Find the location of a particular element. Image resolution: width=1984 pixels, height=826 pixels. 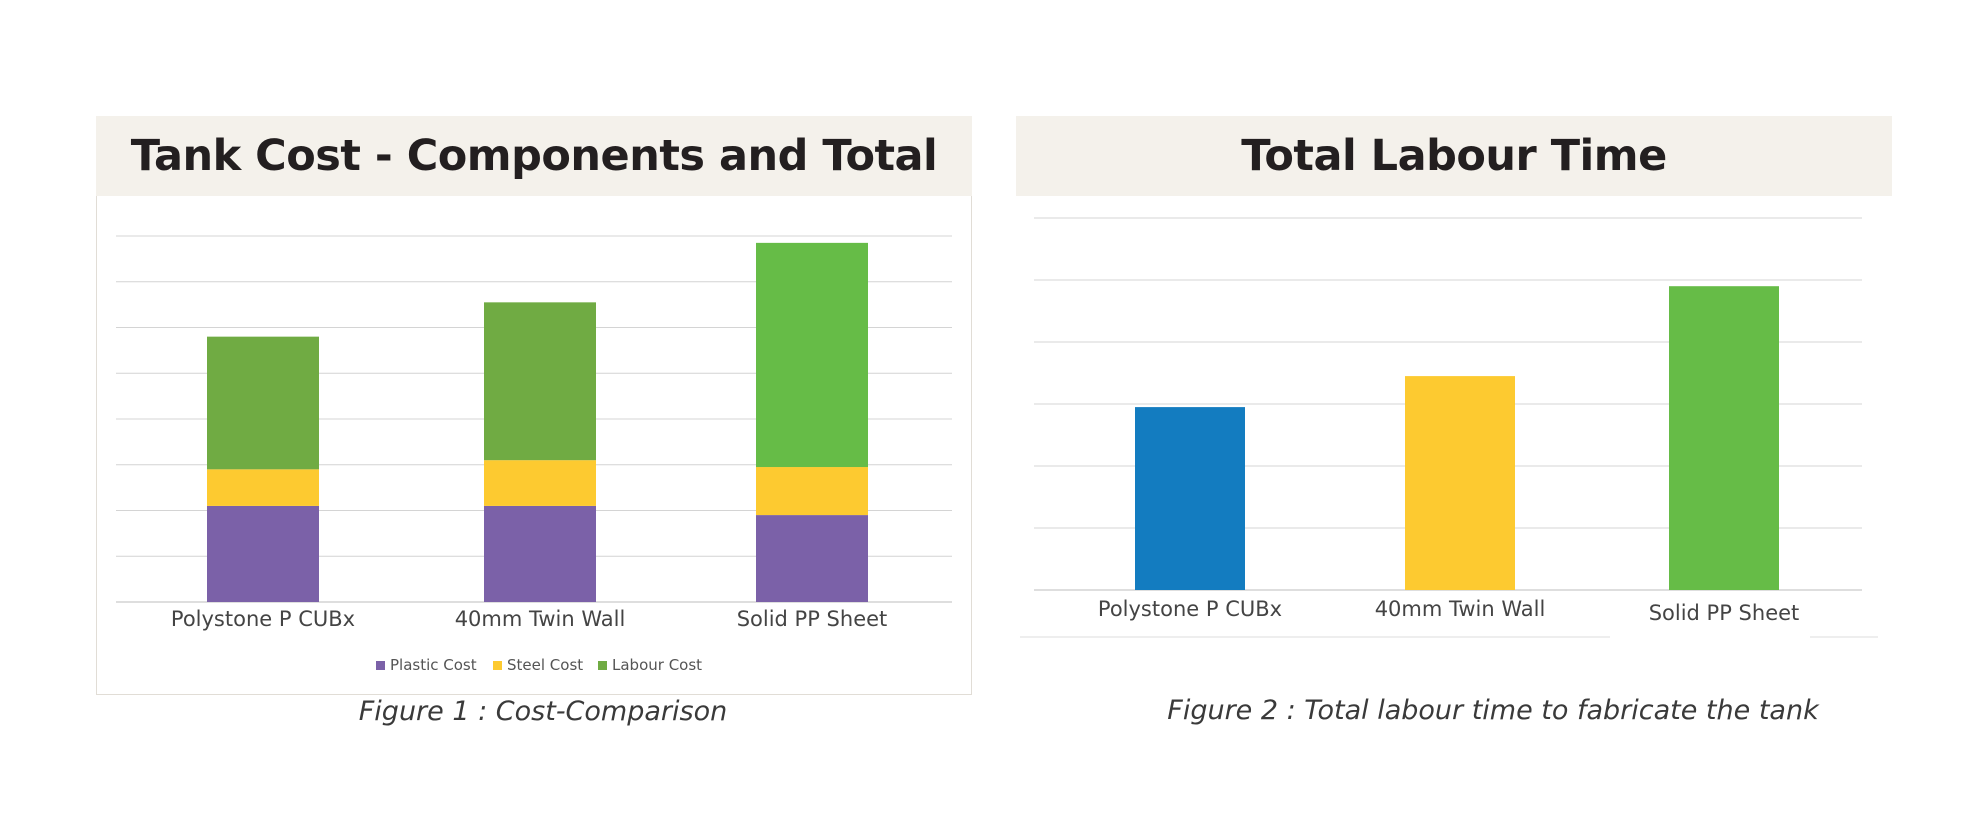

legend-swatch-labour-cost is located at coordinates (602, 665).